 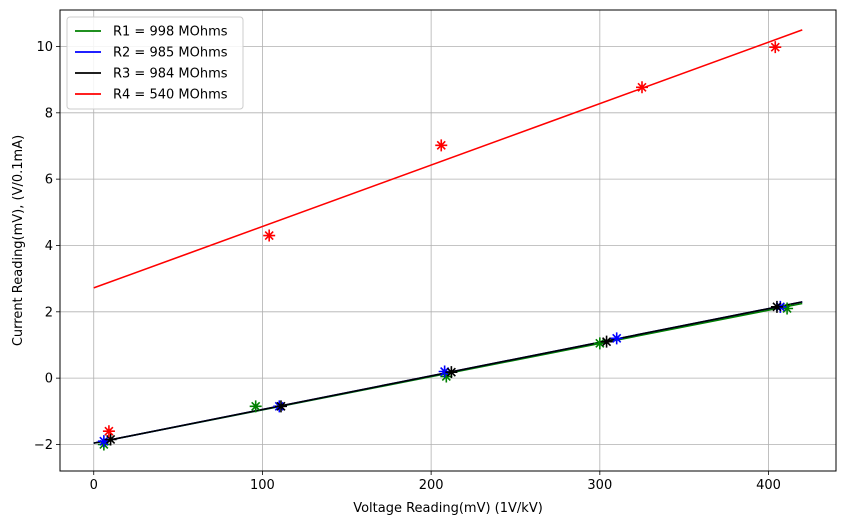 What do you see at coordinates (768, 485) in the screenshot?
I see `x-tick-label: 400` at bounding box center [768, 485].